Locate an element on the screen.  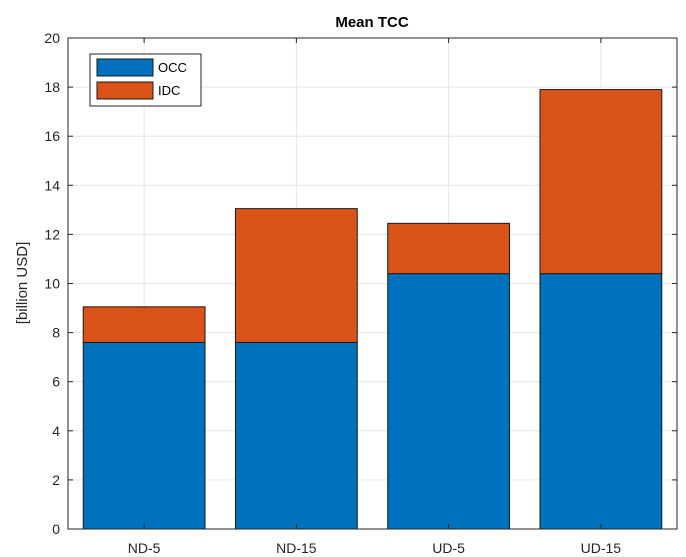
y-tick-label: 20 is located at coordinates (52, 38).